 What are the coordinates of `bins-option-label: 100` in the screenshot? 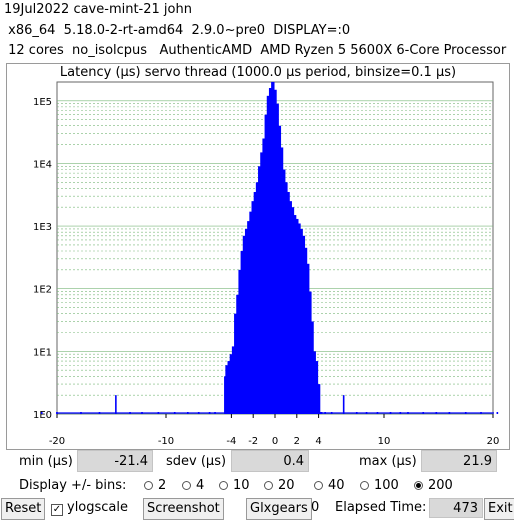 It's located at (386, 485).